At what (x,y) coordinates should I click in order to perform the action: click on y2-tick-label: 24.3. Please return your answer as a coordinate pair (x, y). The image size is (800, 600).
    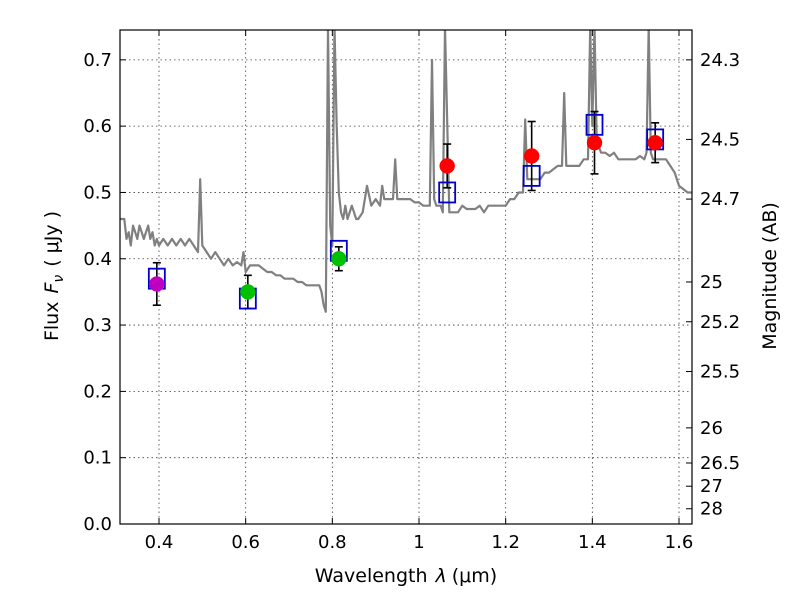
    Looking at the image, I should click on (720, 60).